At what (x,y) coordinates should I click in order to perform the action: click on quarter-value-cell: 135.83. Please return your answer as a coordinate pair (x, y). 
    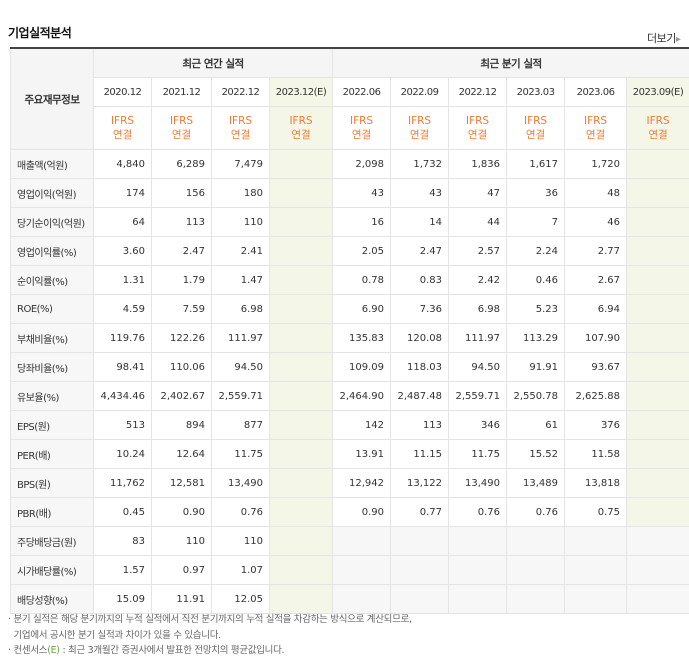
    Looking at the image, I should click on (362, 338).